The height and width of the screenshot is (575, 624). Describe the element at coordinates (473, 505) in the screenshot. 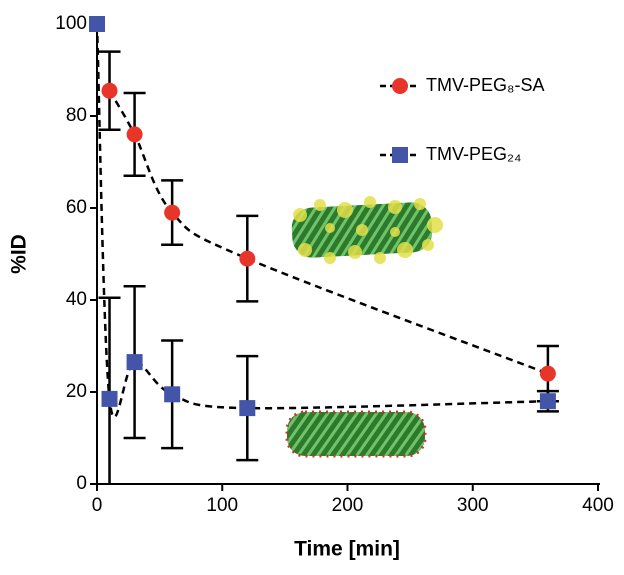

I see `x-tick-label: 300` at that location.